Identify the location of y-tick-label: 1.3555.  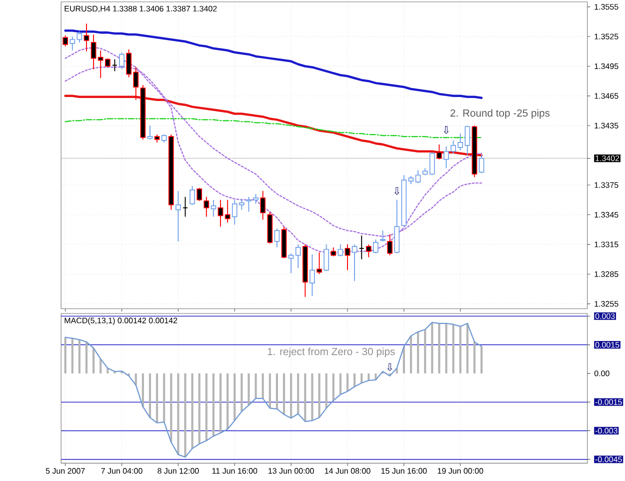
(606, 7).